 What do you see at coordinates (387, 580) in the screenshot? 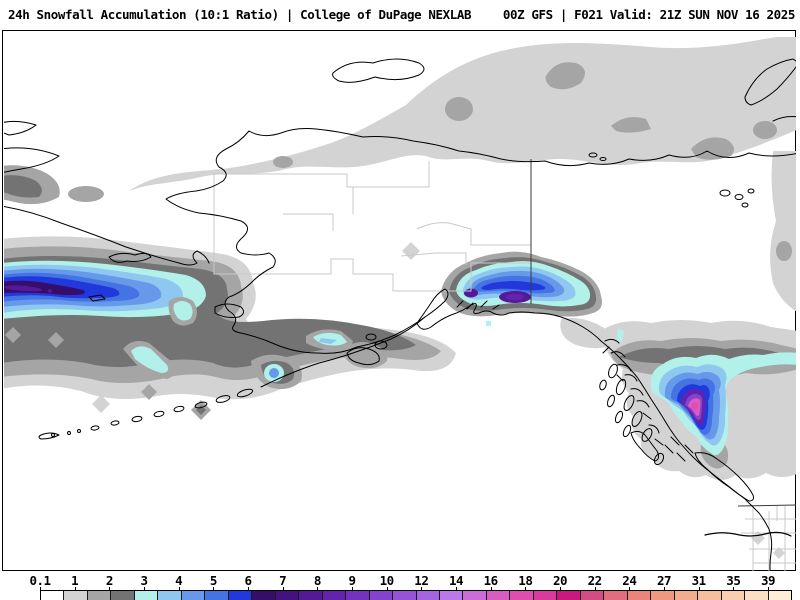
I see `legend-label: 10` at bounding box center [387, 580].